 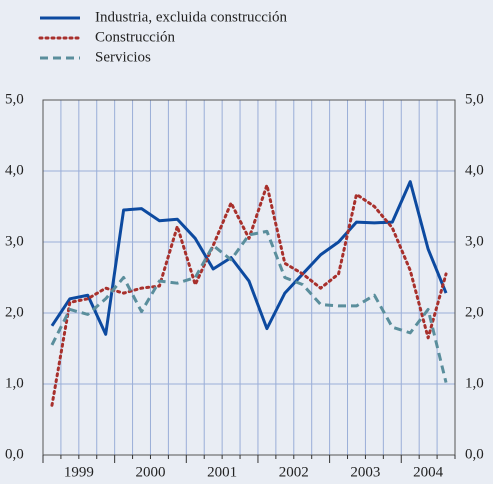 I want to click on x-tick-label: 2004, so click(x=428, y=472).